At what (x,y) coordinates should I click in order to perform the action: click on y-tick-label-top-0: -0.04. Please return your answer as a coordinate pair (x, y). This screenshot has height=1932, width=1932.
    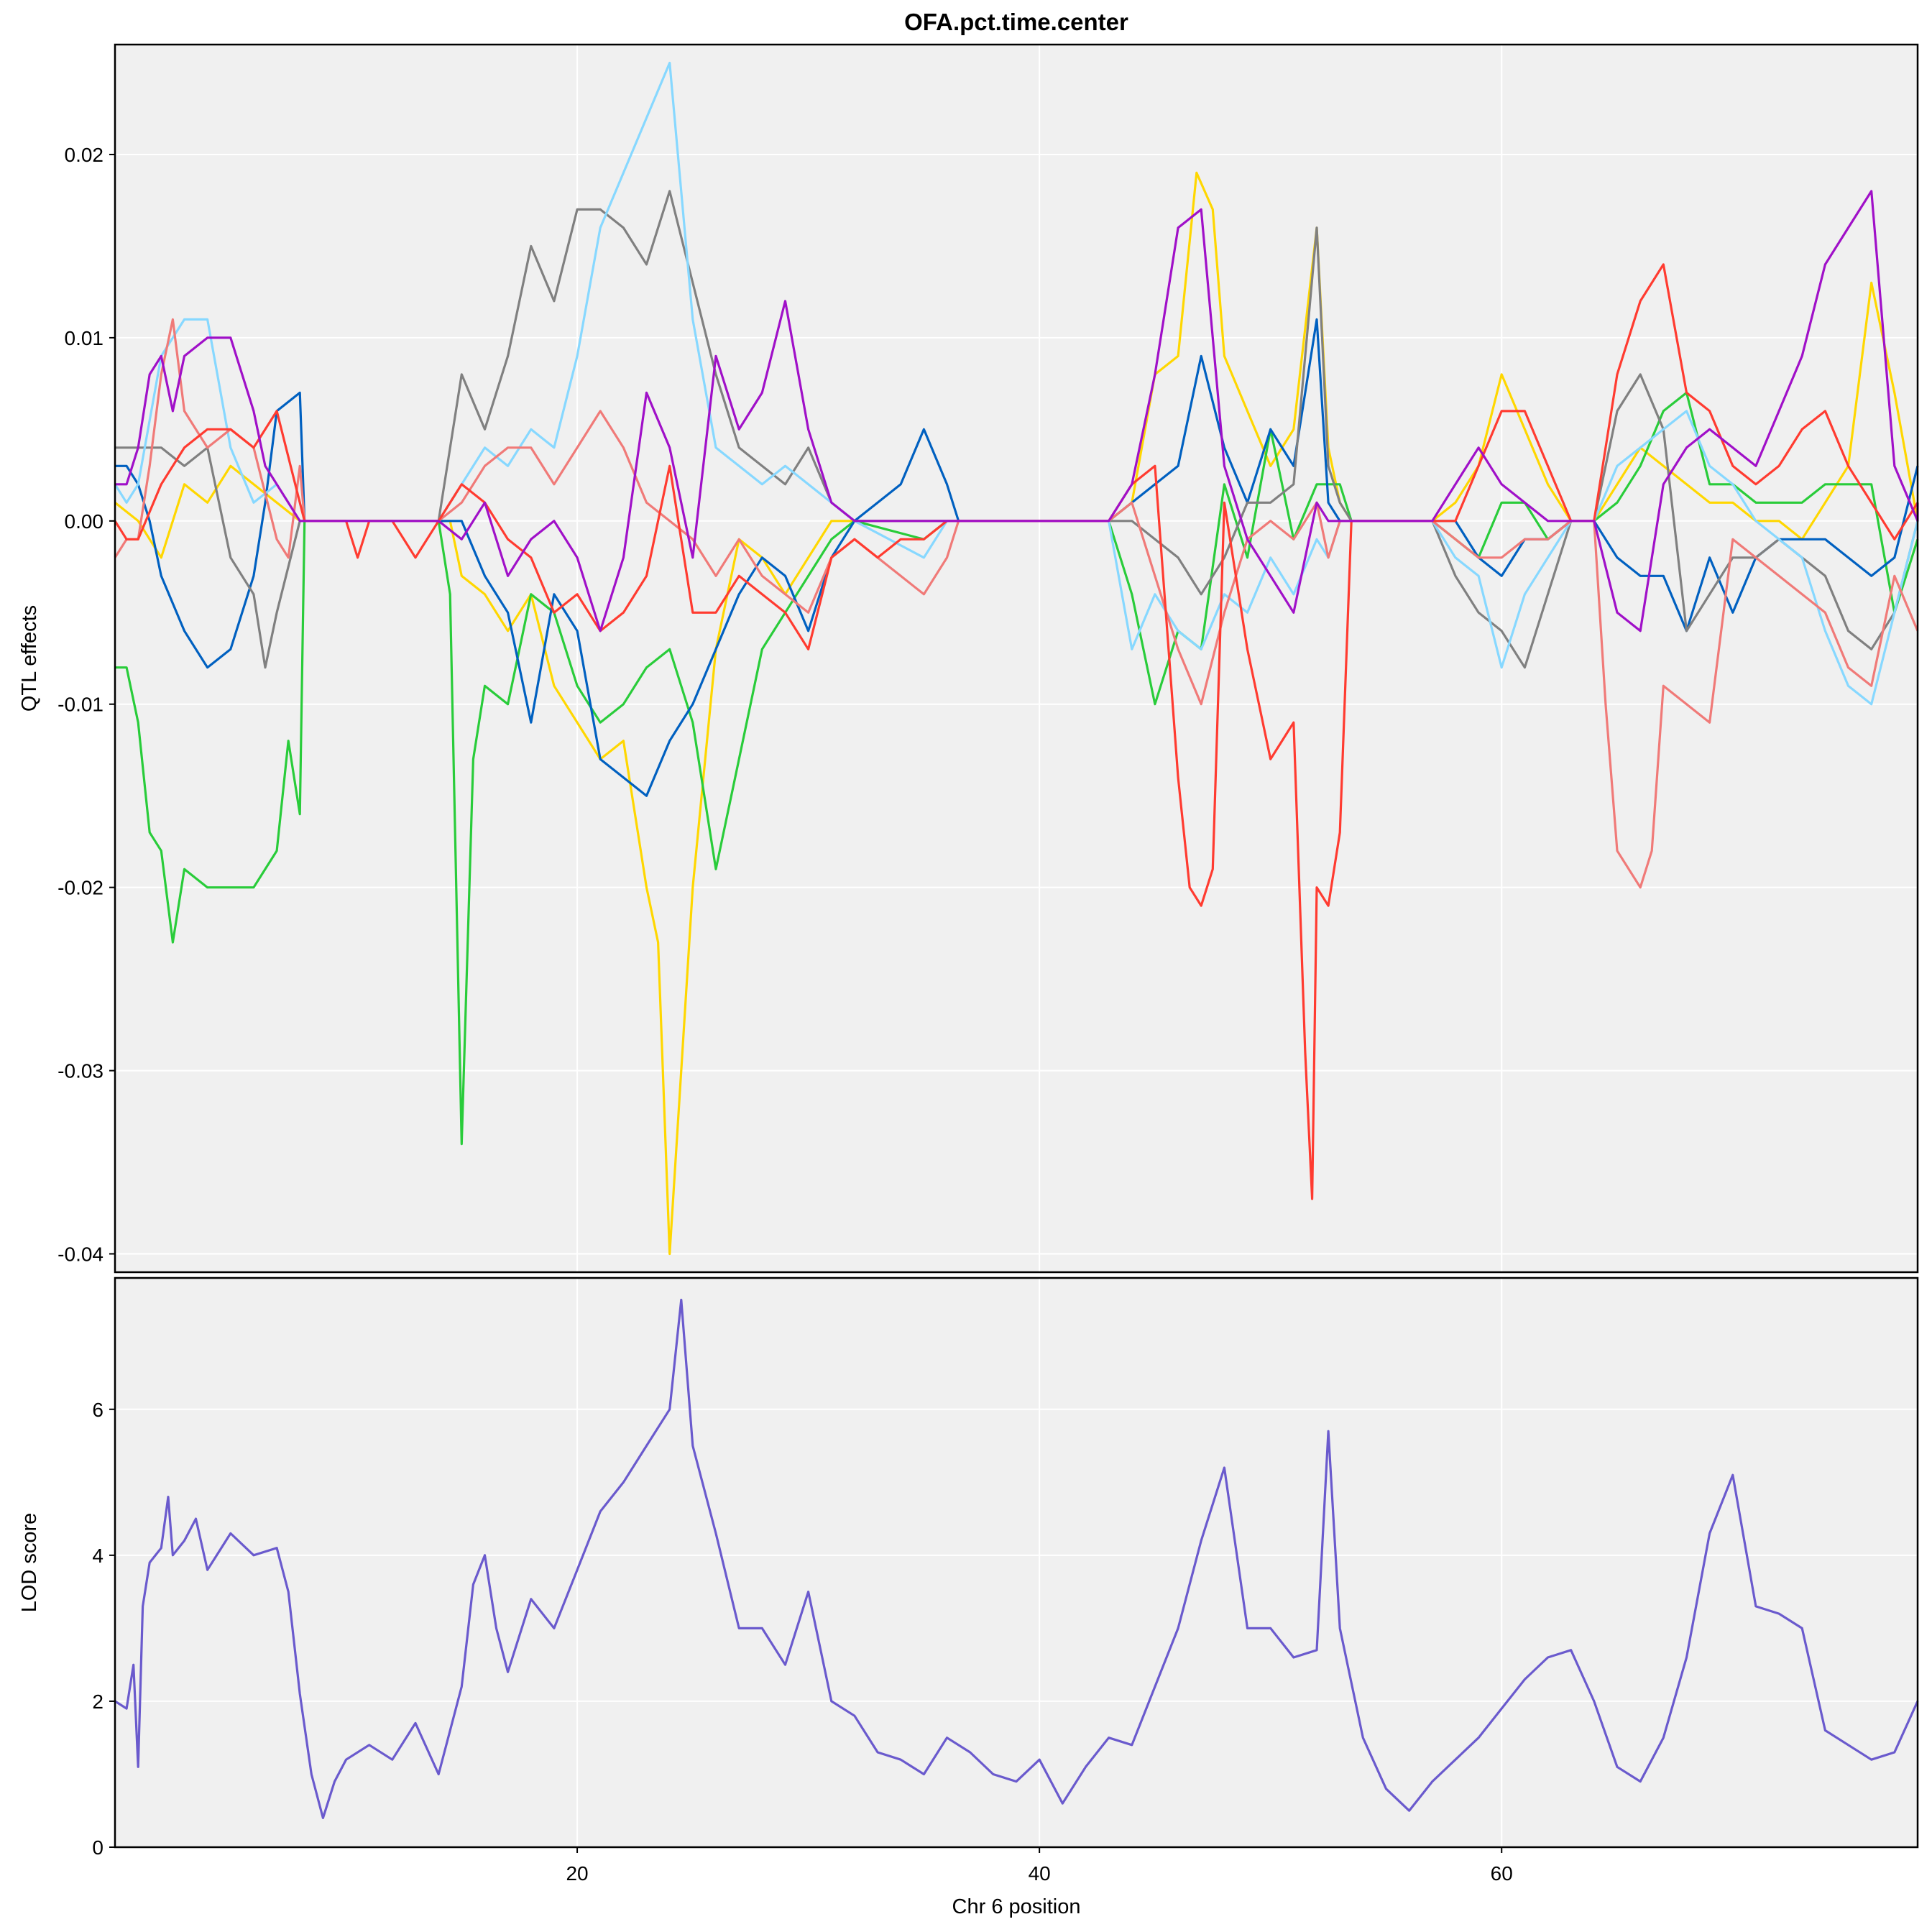
    Looking at the image, I should click on (81, 1254).